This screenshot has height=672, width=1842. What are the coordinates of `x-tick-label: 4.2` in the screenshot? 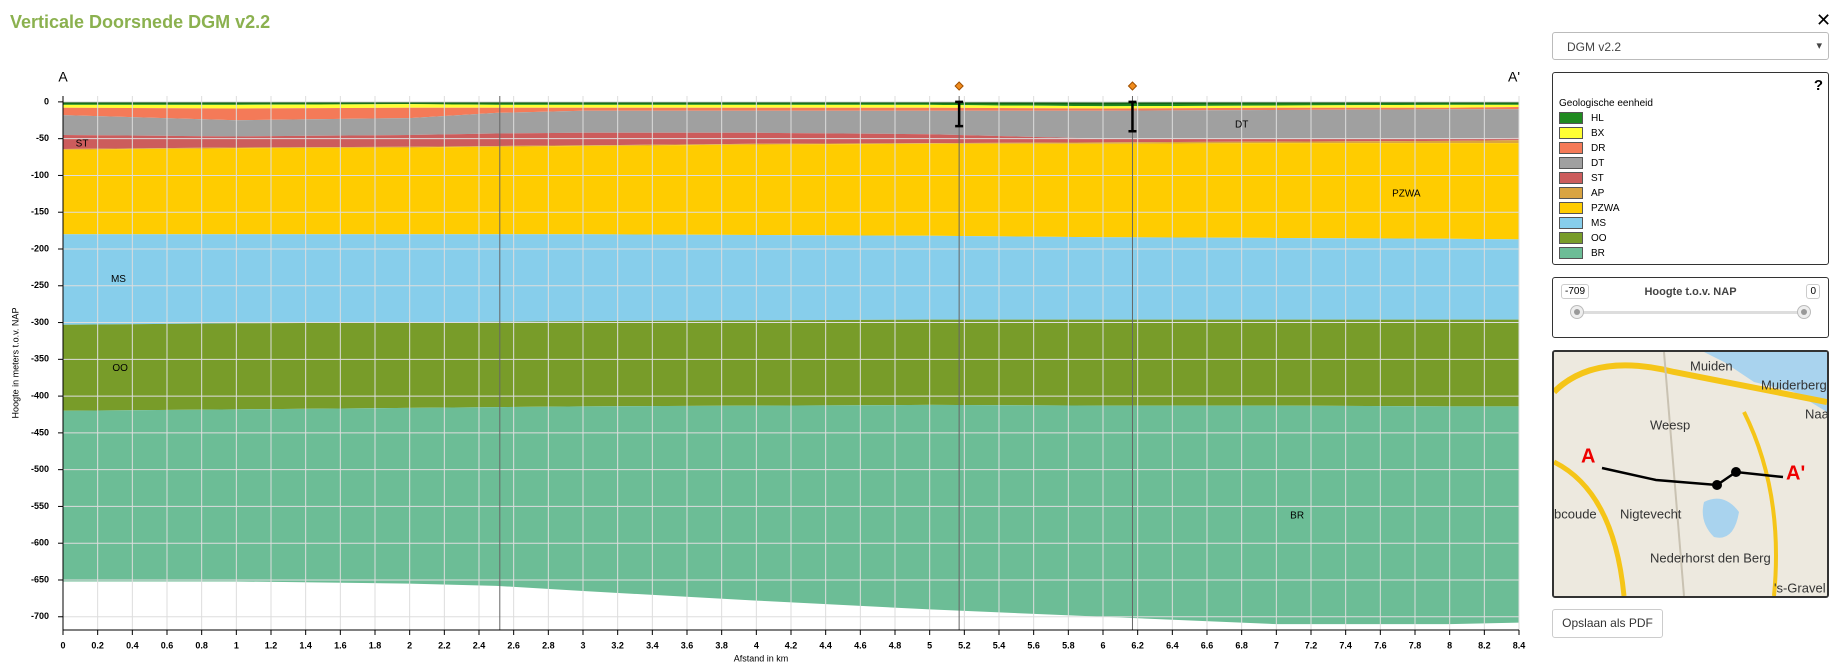 It's located at (791, 645).